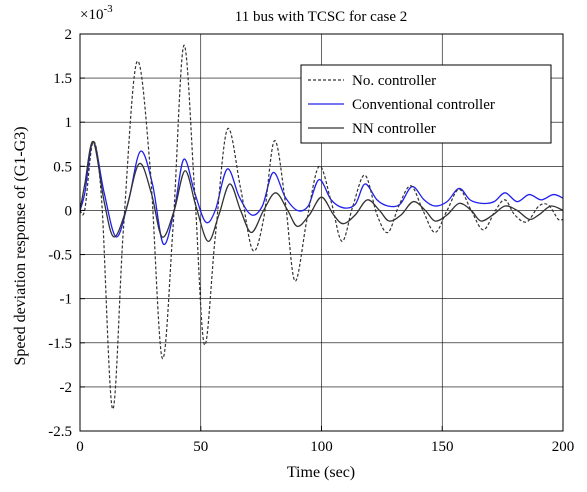 This screenshot has width=587, height=492. Describe the element at coordinates (66, 388) in the screenshot. I see `y-tick-label: -2` at that location.